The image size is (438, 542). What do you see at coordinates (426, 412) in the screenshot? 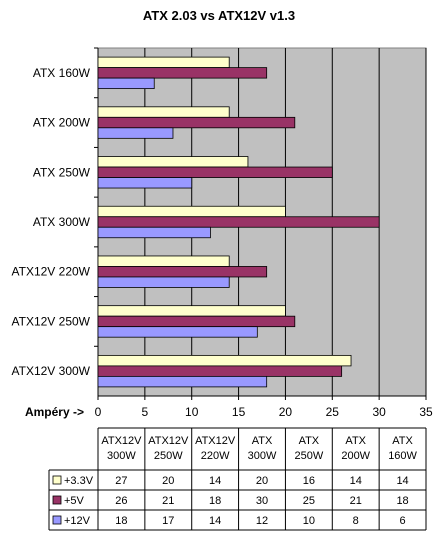
I see `x-tick-label-35: 35` at bounding box center [426, 412].